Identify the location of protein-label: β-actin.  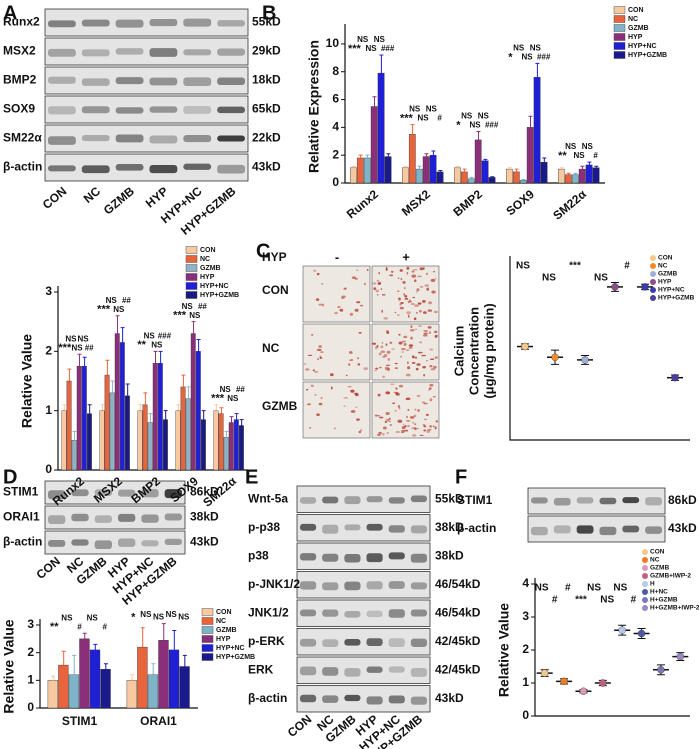
(476, 528).